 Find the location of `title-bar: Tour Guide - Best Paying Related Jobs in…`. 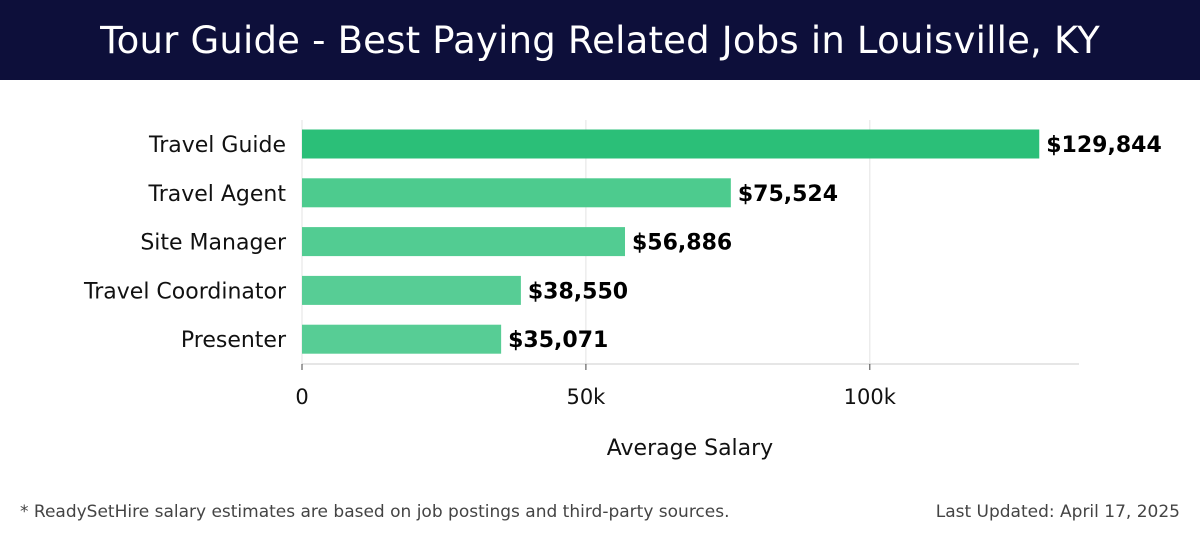

title-bar: Tour Guide - Best Paying Related Jobs in… is located at coordinates (600, 40).